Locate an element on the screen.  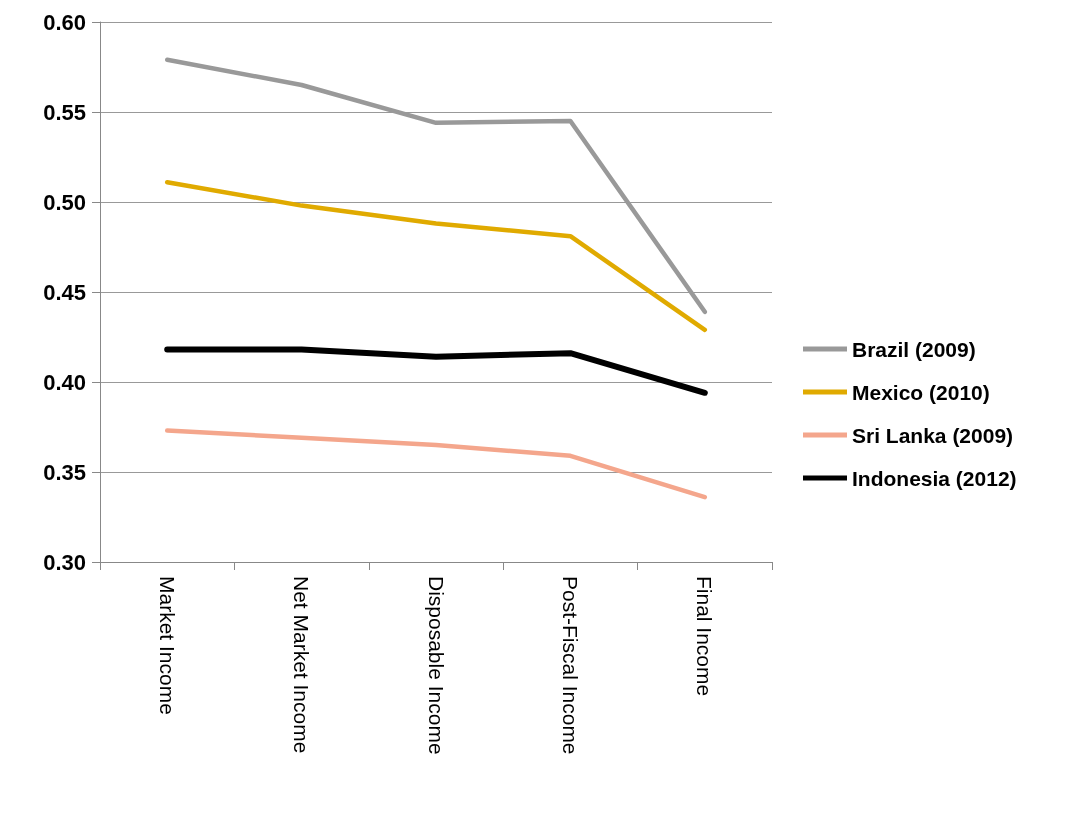
y-tick-label: 0.30 is located at coordinates (64, 562).